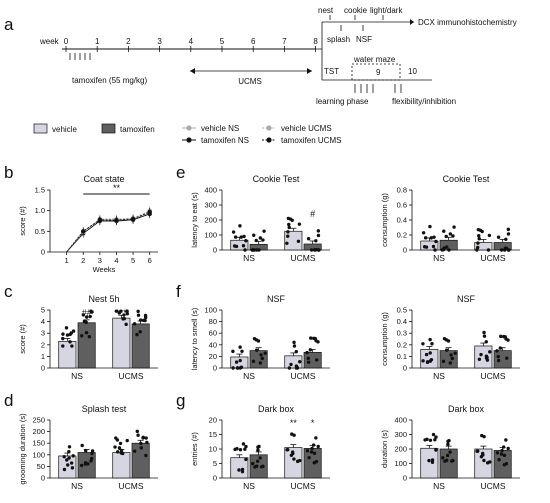  What do you see at coordinates (315, 41) in the screenshot?
I see `timeline-week-number: 8` at bounding box center [315, 41].